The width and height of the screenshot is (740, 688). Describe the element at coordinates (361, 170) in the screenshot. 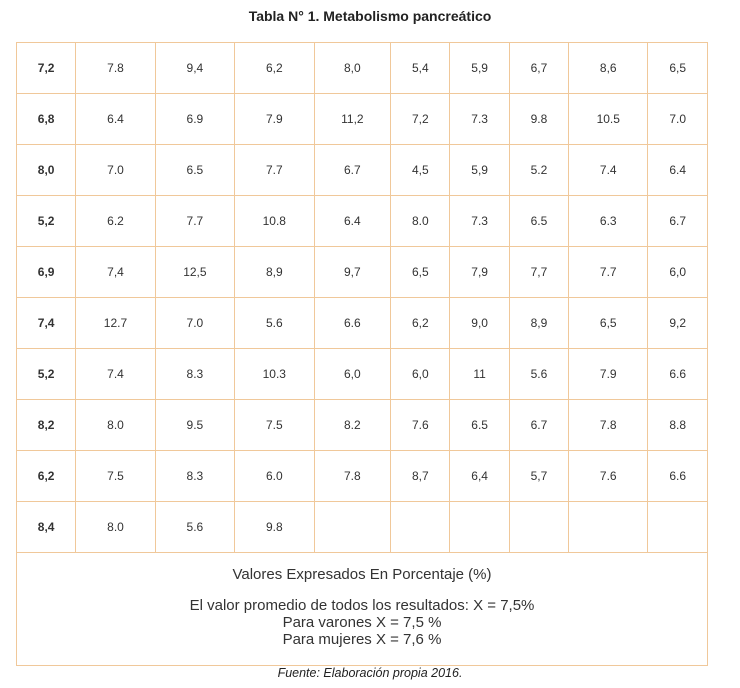

I see `table-row: 8,0 7.0 6.5 7.7 6.7 4,5 5,9 5.2 7.4 6.4` at that location.